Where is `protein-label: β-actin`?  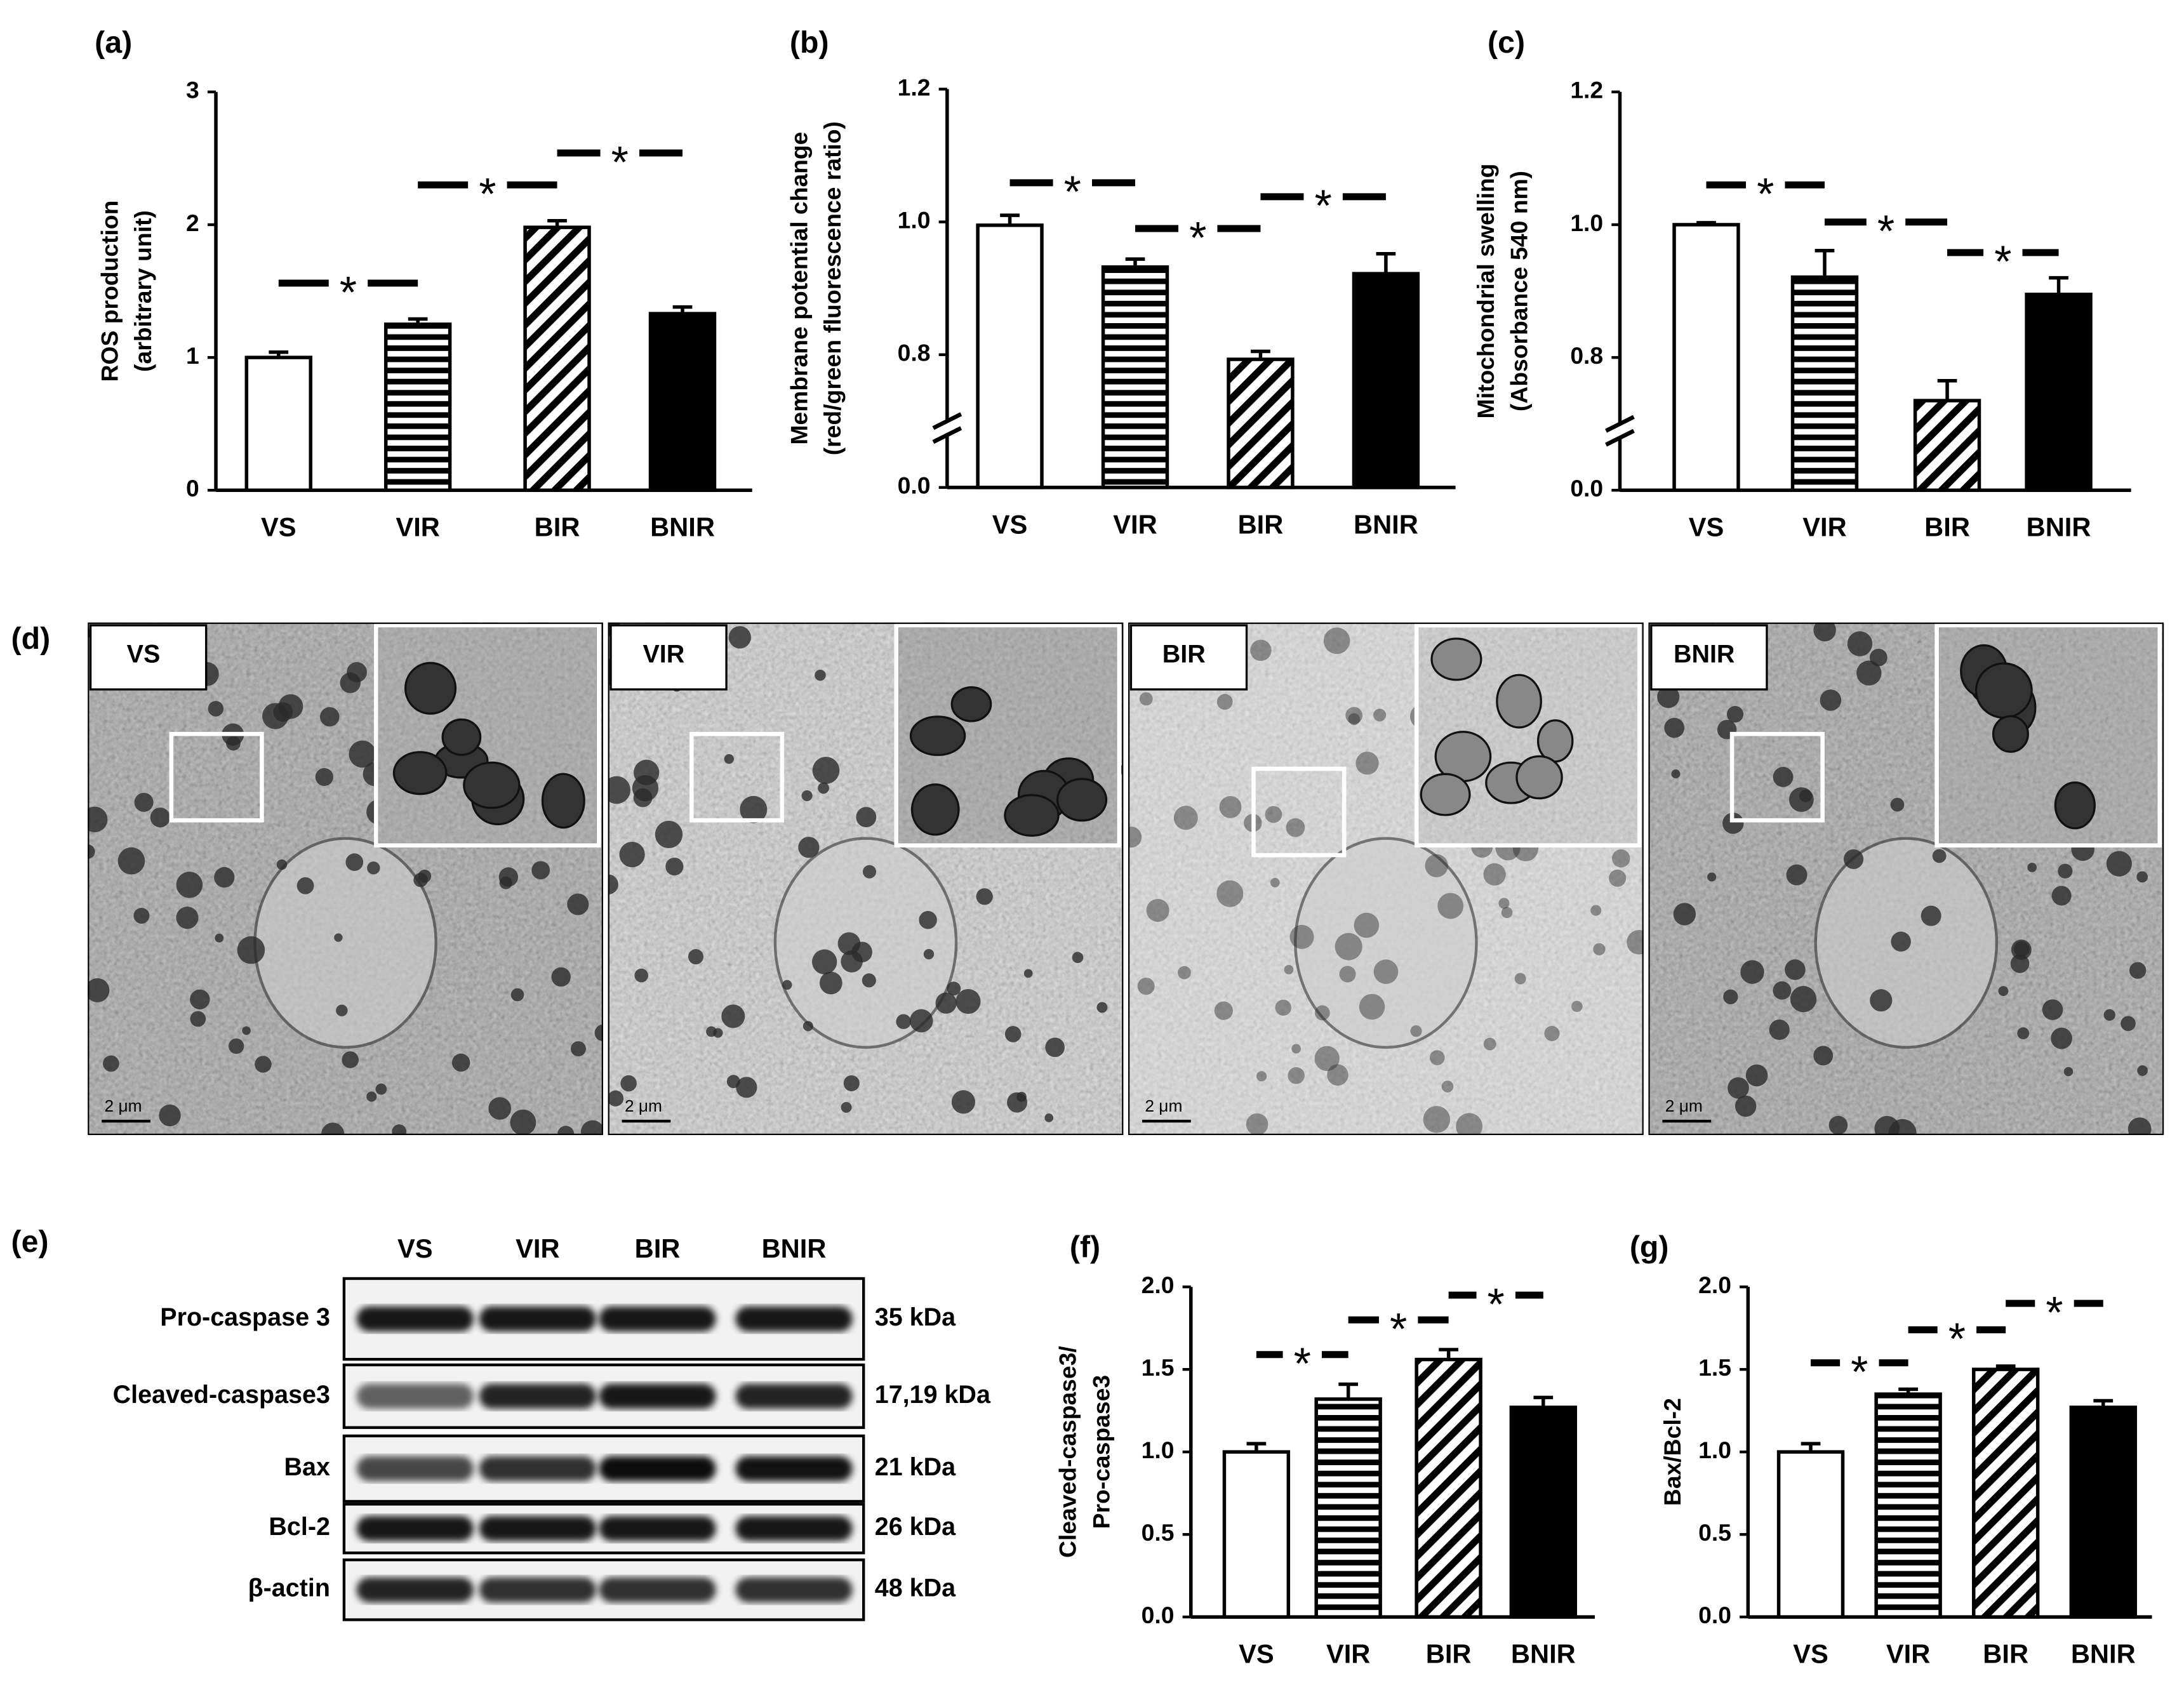 protein-label: β-actin is located at coordinates (289, 1588).